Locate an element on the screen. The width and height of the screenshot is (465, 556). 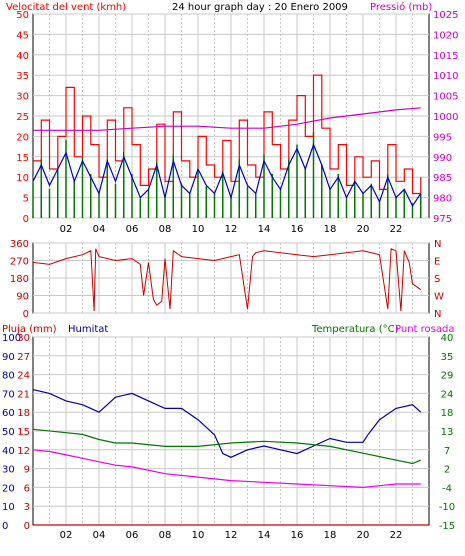
direction-y-tick-label: 90 is located at coordinates (22, 297).